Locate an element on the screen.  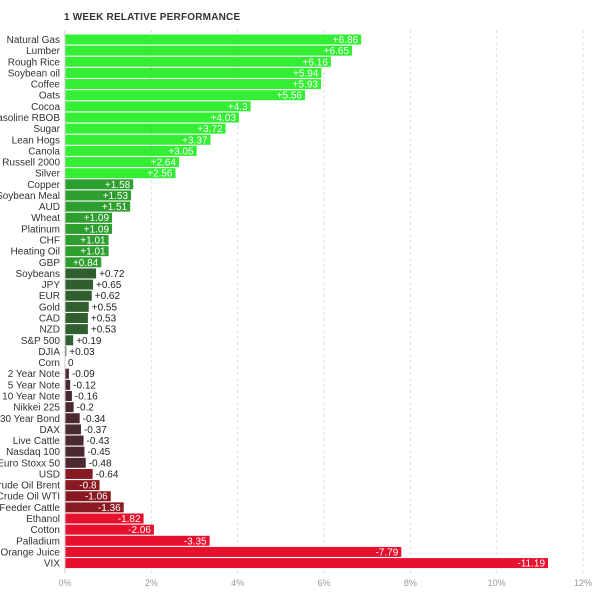
data-label: 0 is located at coordinates (71, 363).